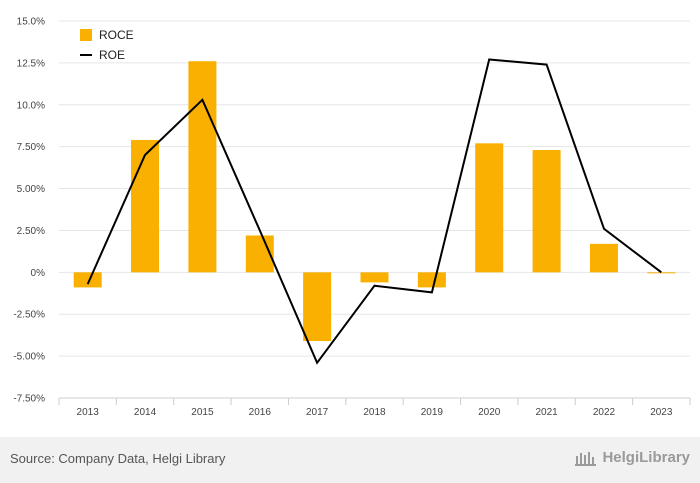 This screenshot has width=700, height=483. Describe the element at coordinates (374, 412) in the screenshot. I see `x-tick-label: 2018` at that location.